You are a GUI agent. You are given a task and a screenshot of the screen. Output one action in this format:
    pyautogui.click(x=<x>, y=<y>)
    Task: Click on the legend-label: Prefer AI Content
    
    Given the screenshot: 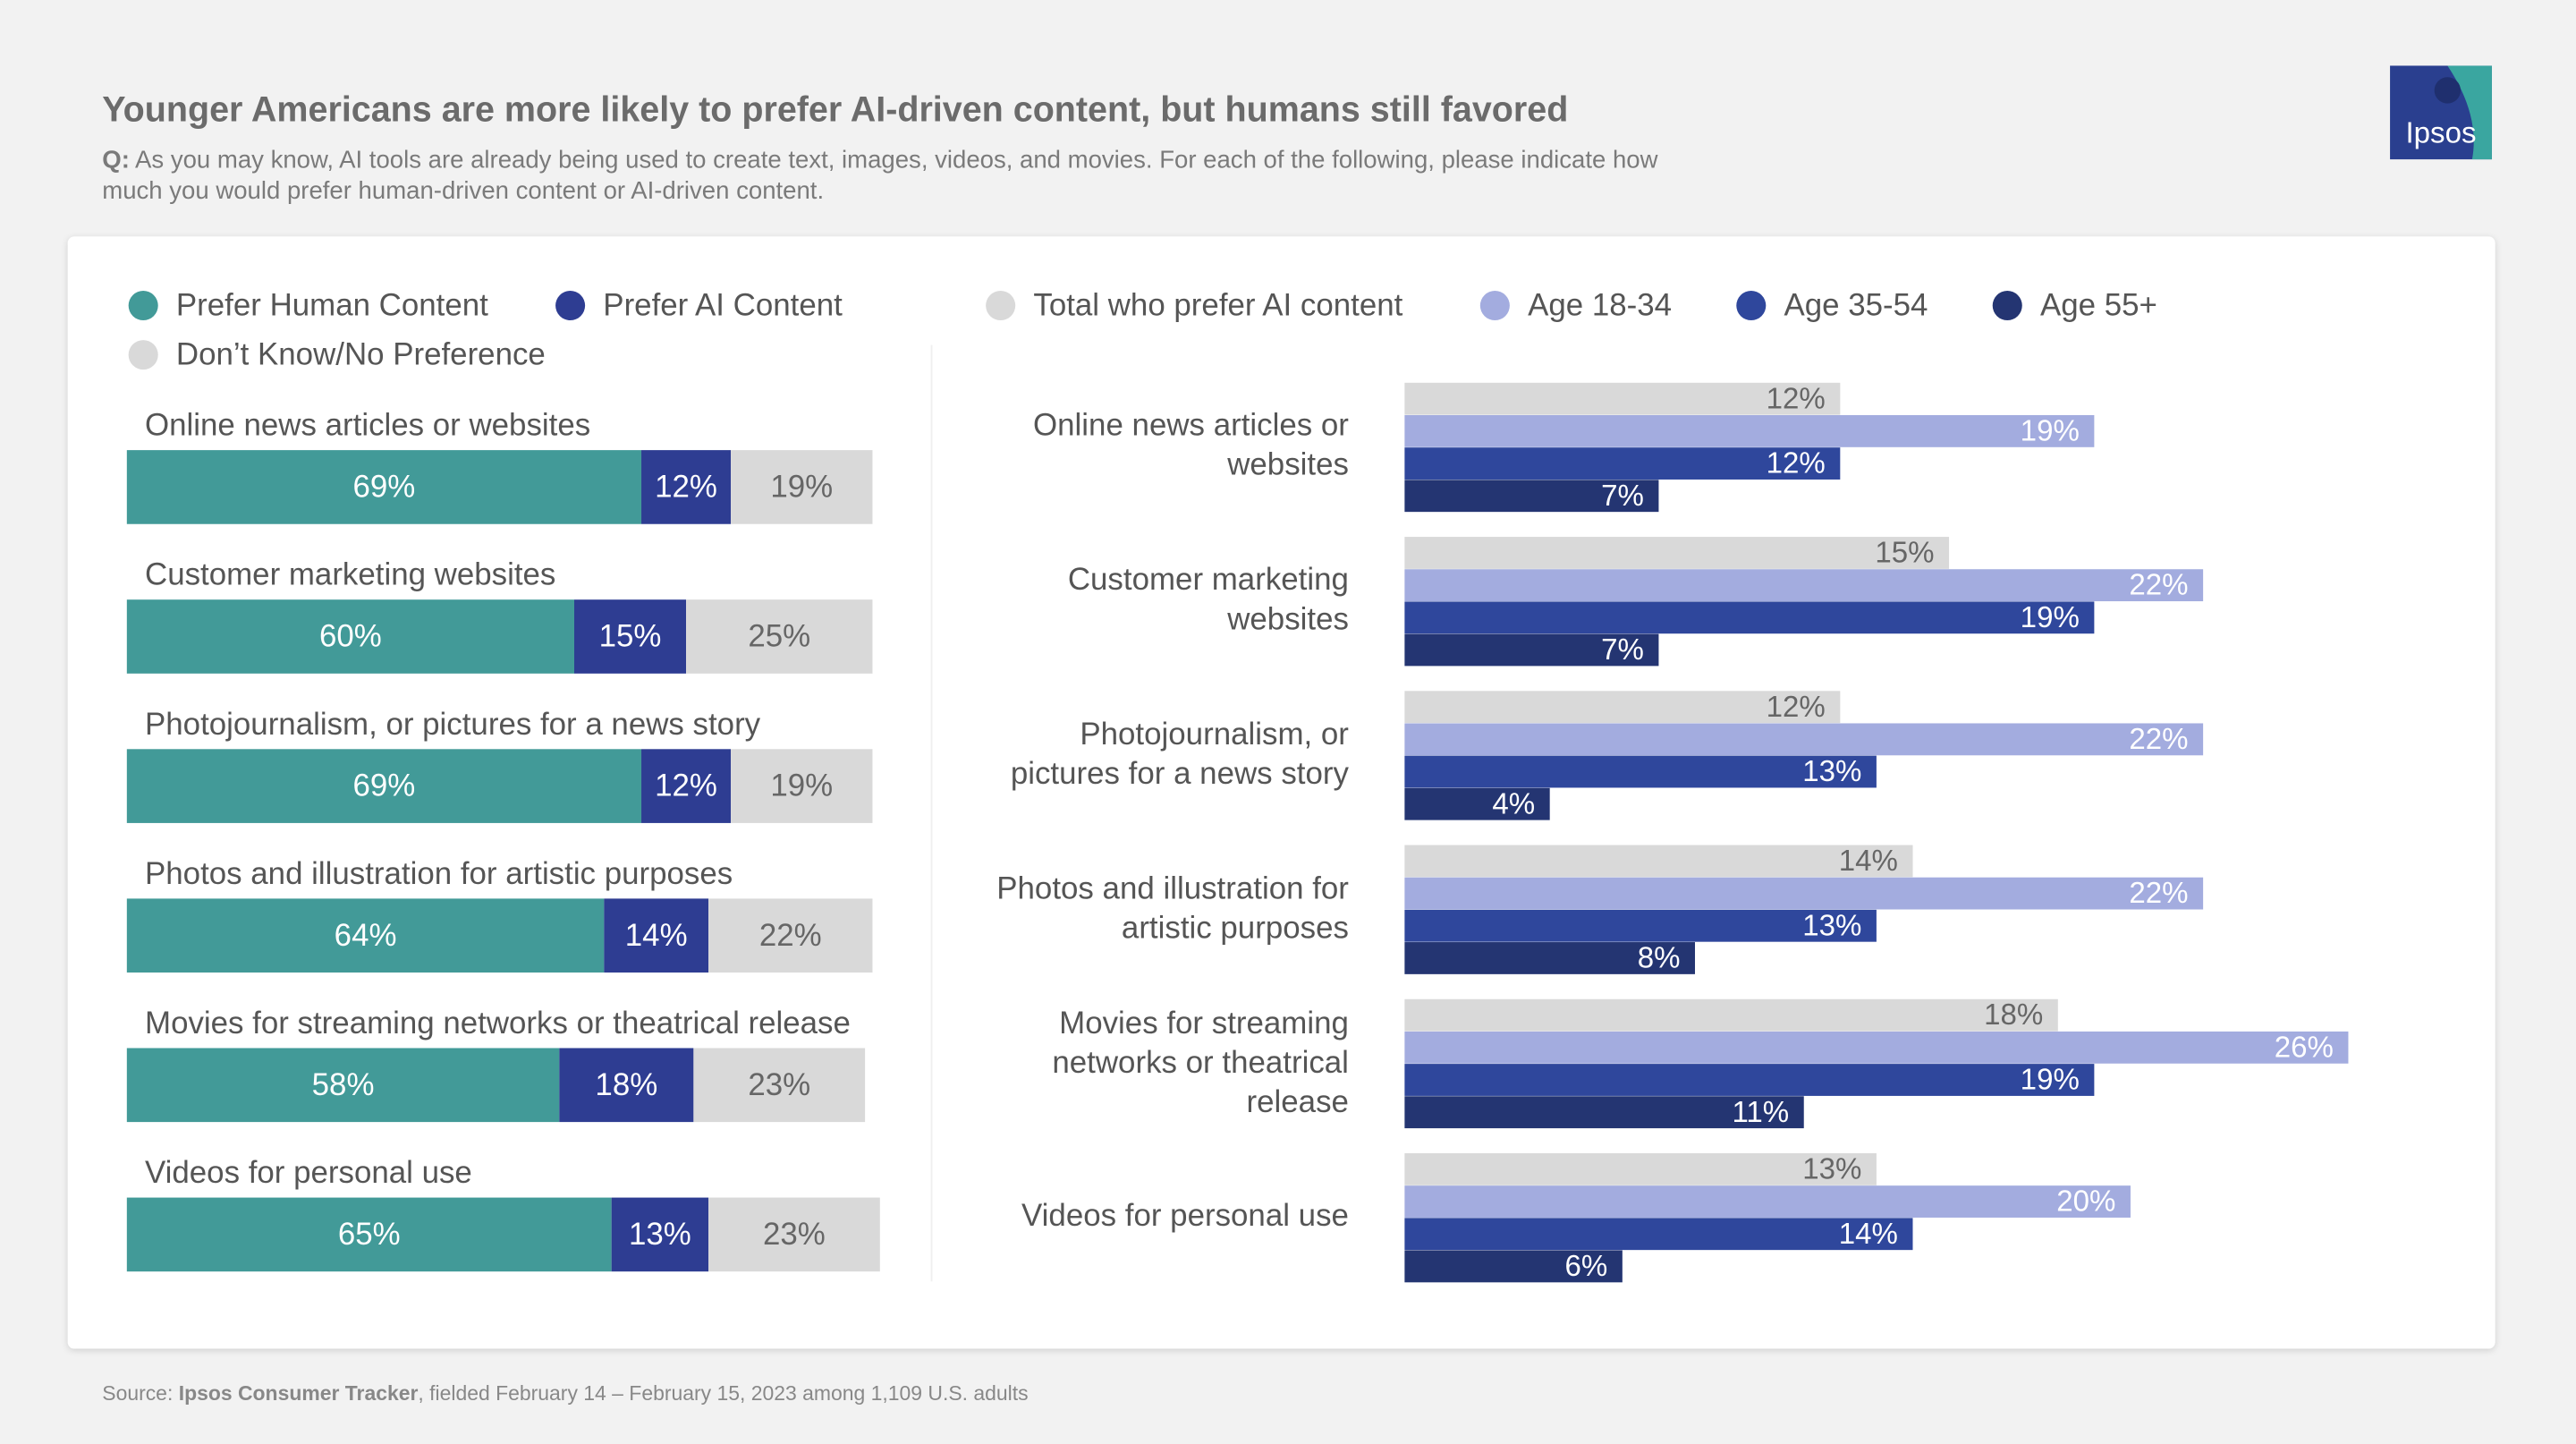 What is the action you would take?
    pyautogui.click(x=723, y=306)
    